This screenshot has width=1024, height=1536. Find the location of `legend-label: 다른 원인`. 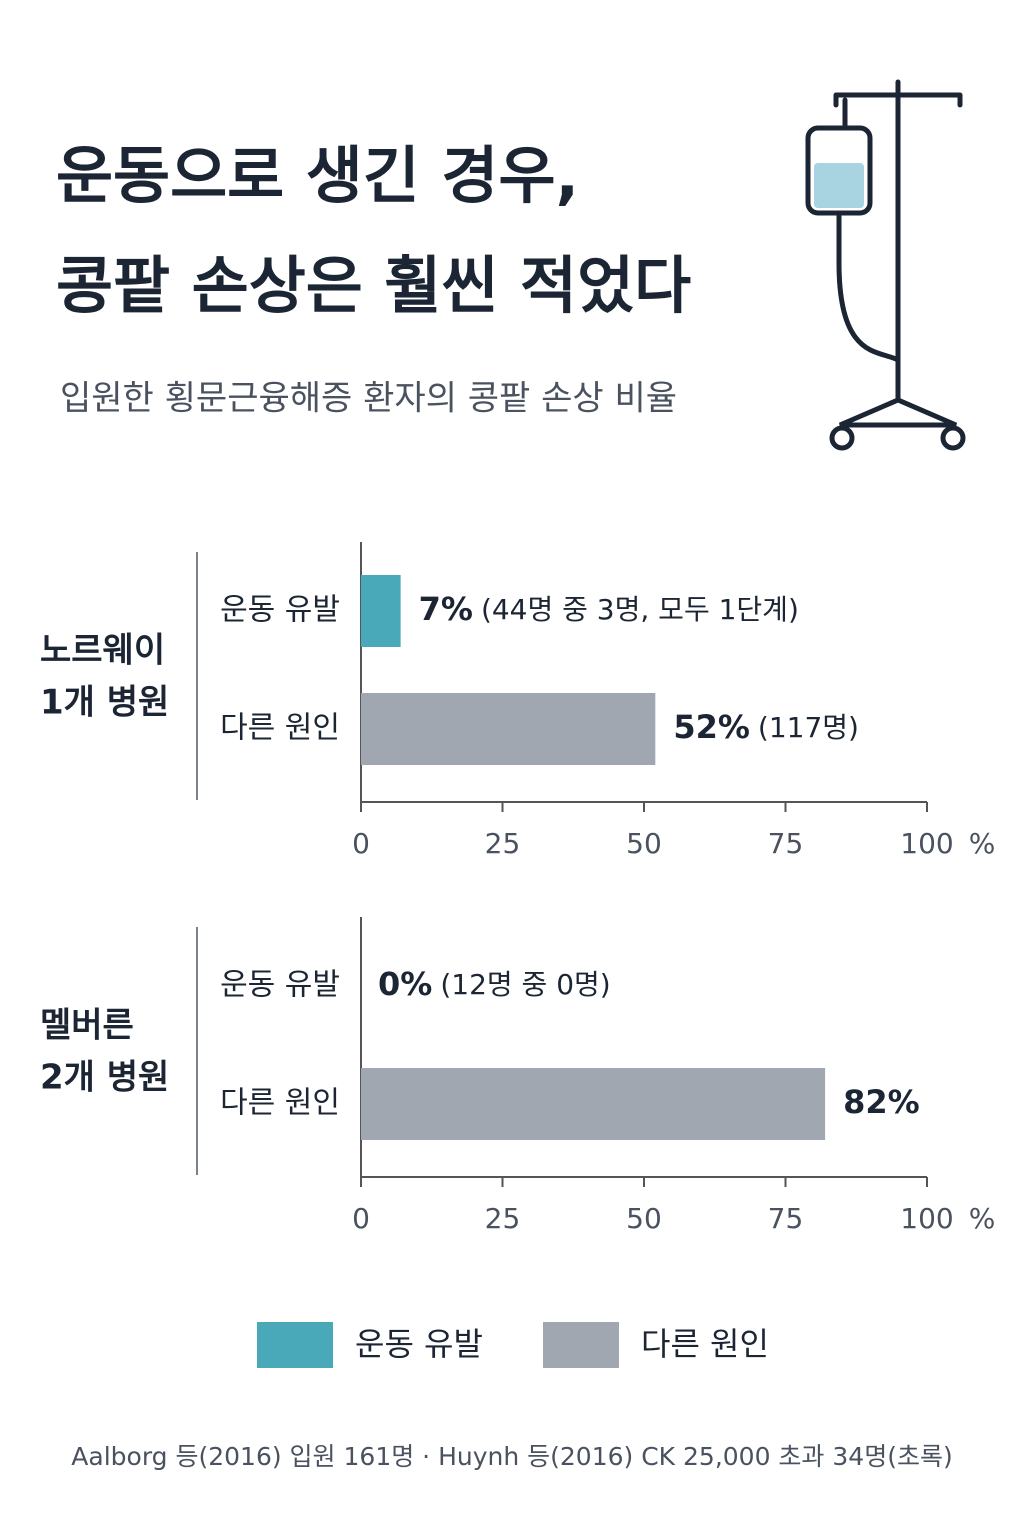

legend-label: 다른 원인 is located at coordinates (705, 1344).